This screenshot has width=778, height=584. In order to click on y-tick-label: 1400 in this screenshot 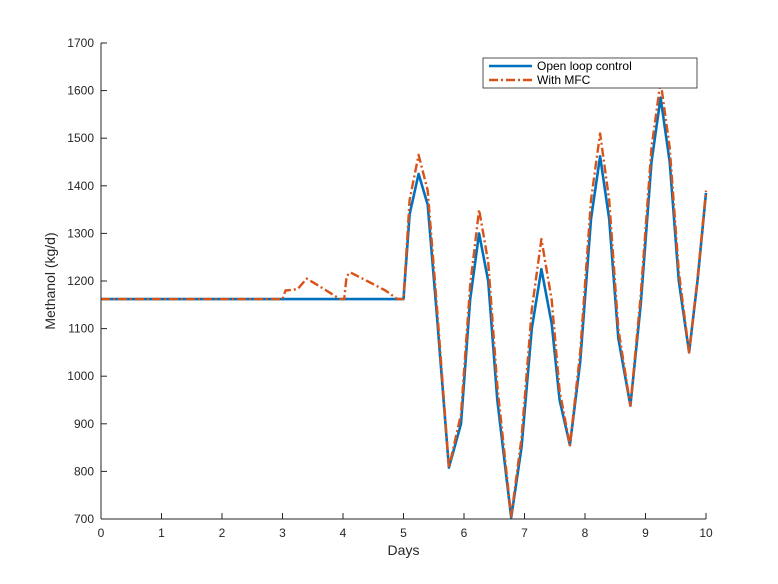, I will do `click(80, 186)`.